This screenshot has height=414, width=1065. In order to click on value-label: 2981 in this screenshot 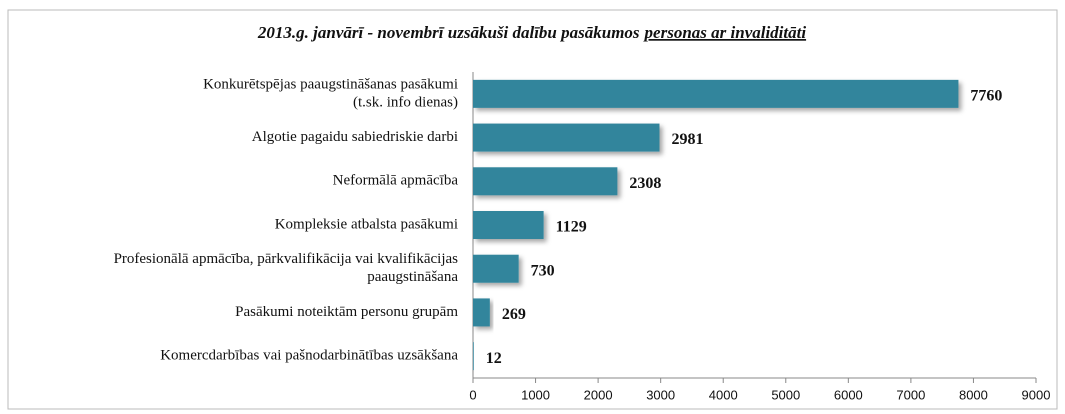, I will do `click(687, 139)`.